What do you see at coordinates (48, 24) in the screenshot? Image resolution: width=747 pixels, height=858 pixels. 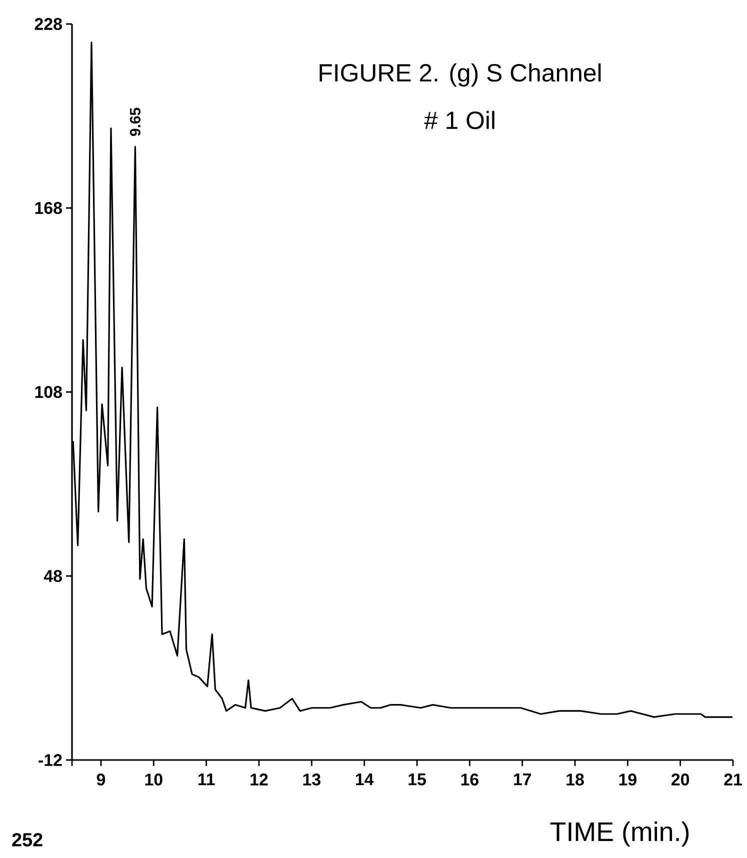 I see `y-tick-label: 228` at bounding box center [48, 24].